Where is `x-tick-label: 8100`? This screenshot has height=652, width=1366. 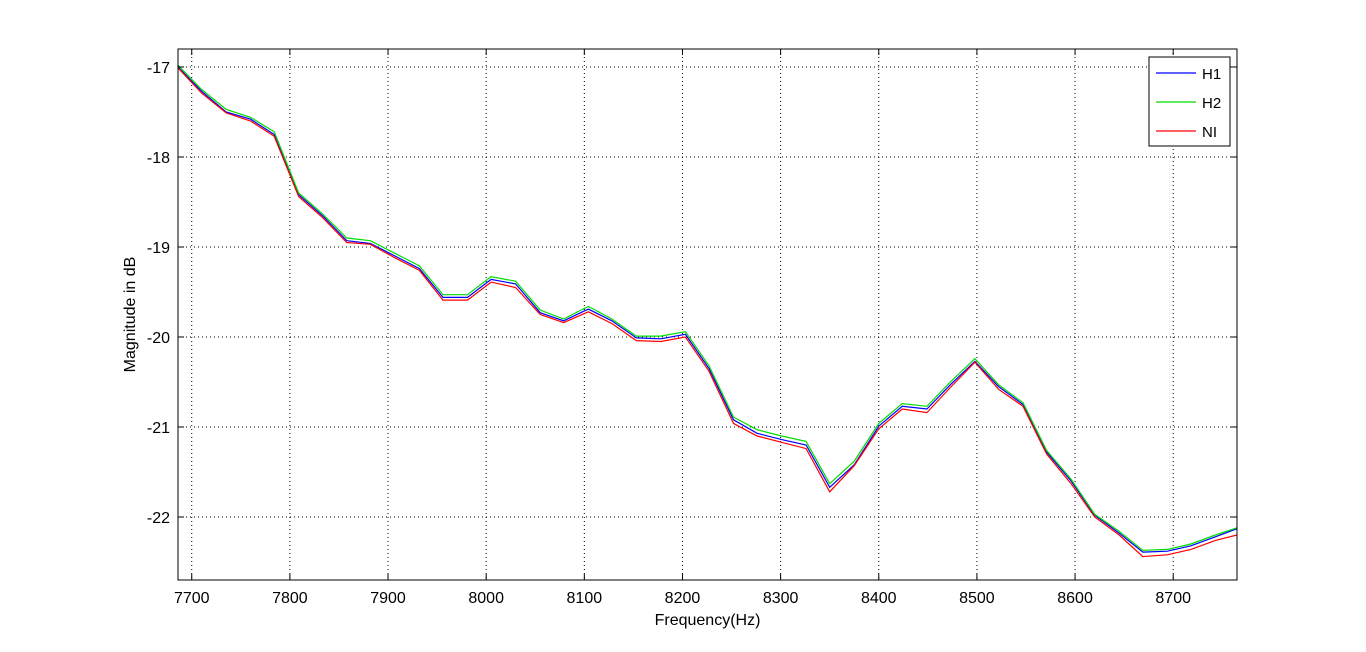
x-tick-label: 8100 is located at coordinates (585, 598).